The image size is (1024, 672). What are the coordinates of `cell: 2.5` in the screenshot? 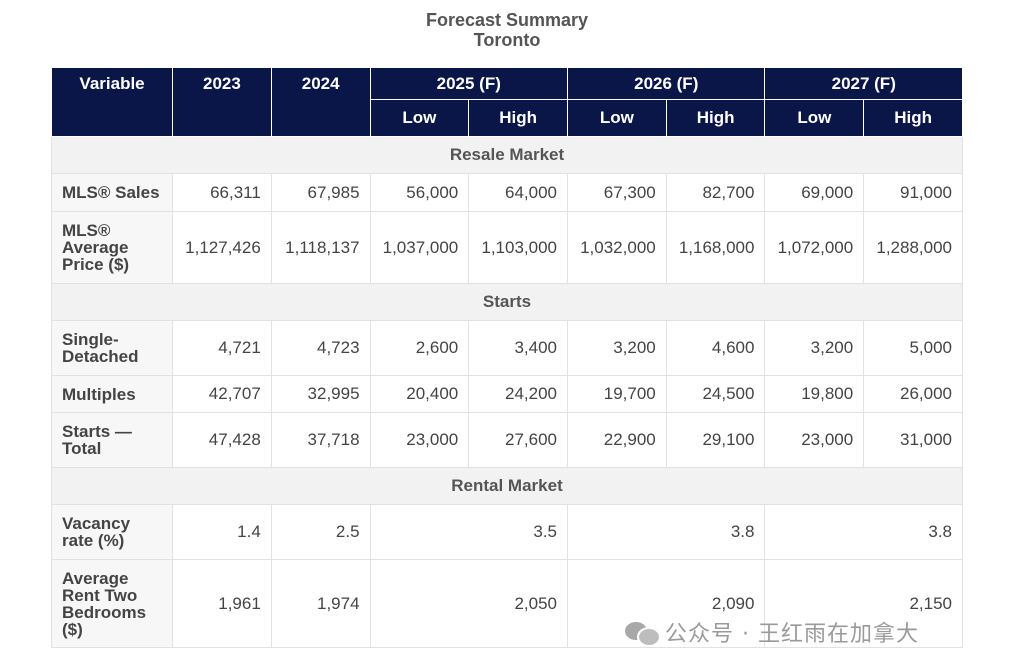 It's located at (320, 532).